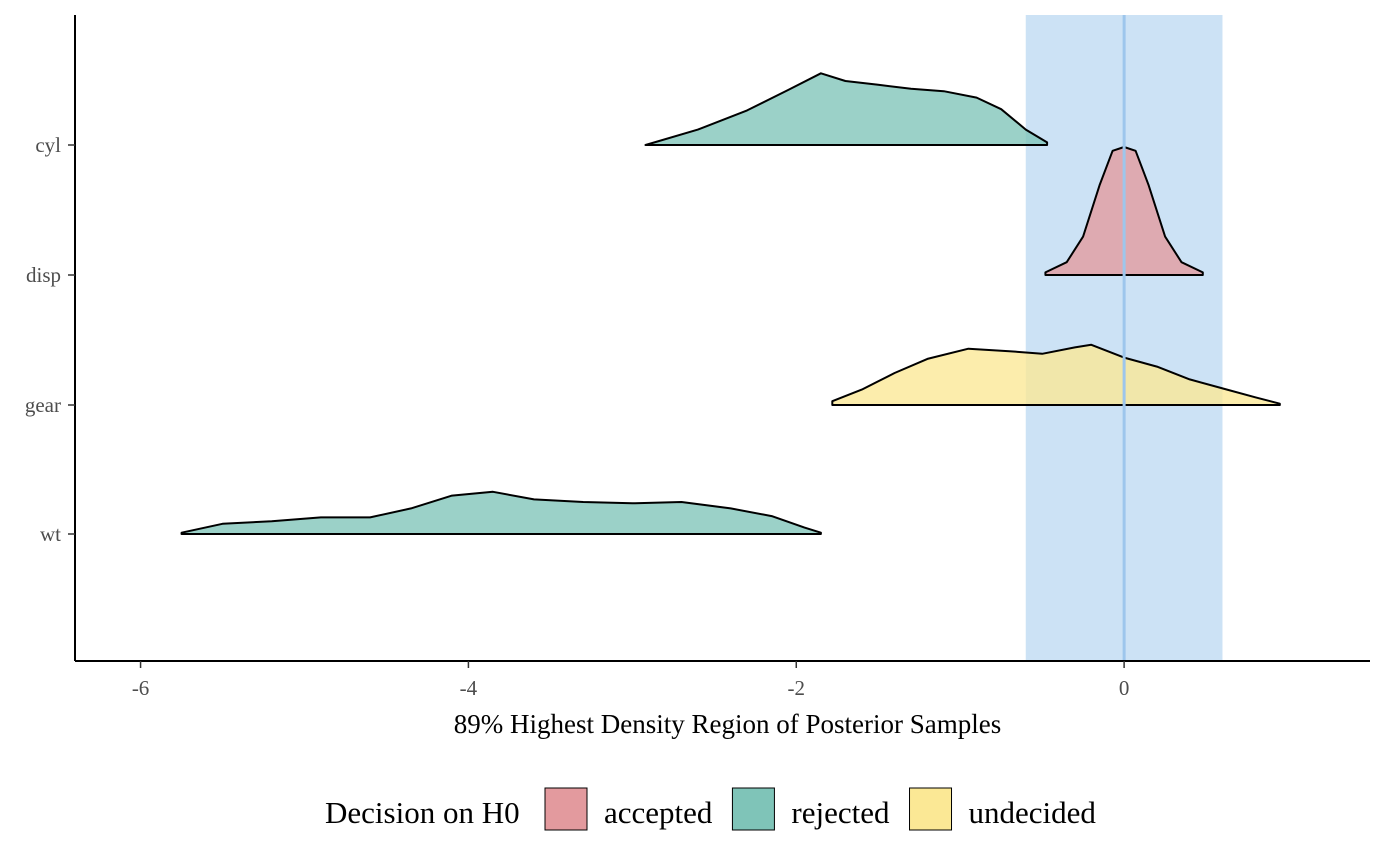  I want to click on legend: Decision on H0 accepted rejected undecided, so click(711, 809).